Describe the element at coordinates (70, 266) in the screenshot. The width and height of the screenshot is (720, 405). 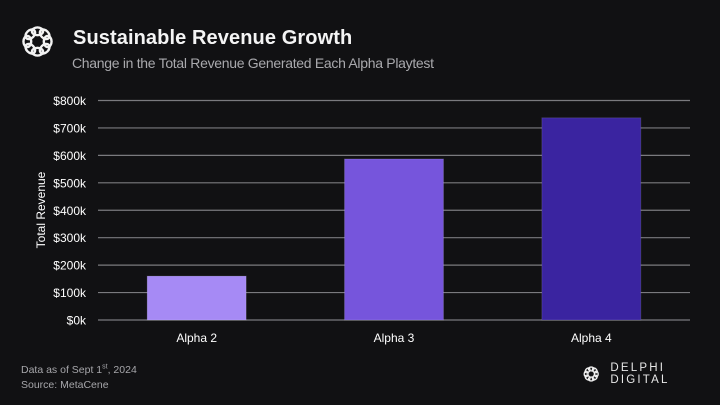
I see `y-tick-label: $200k` at that location.